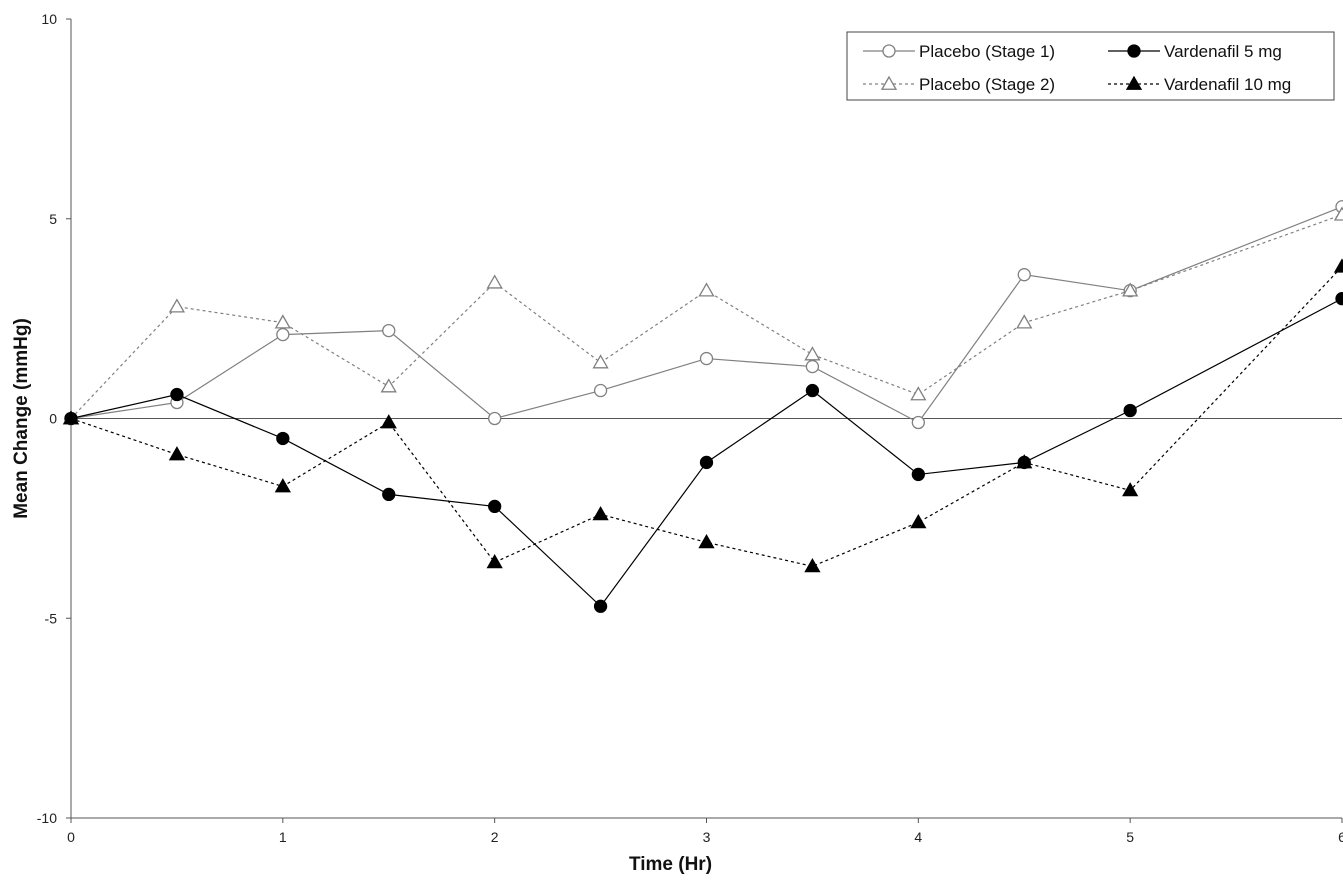 This screenshot has width=1343, height=880. Describe the element at coordinates (53, 219) in the screenshot. I see `y-tick-label: 5` at that location.